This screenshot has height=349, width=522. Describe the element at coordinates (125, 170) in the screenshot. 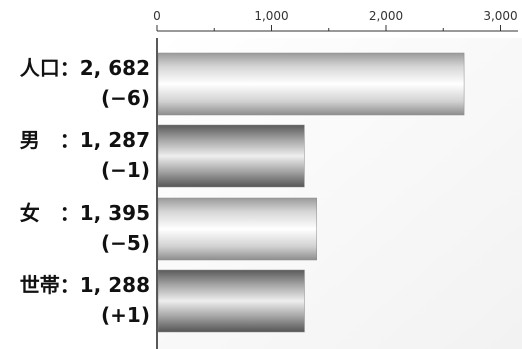

I see `change-label: (−1)` at that location.